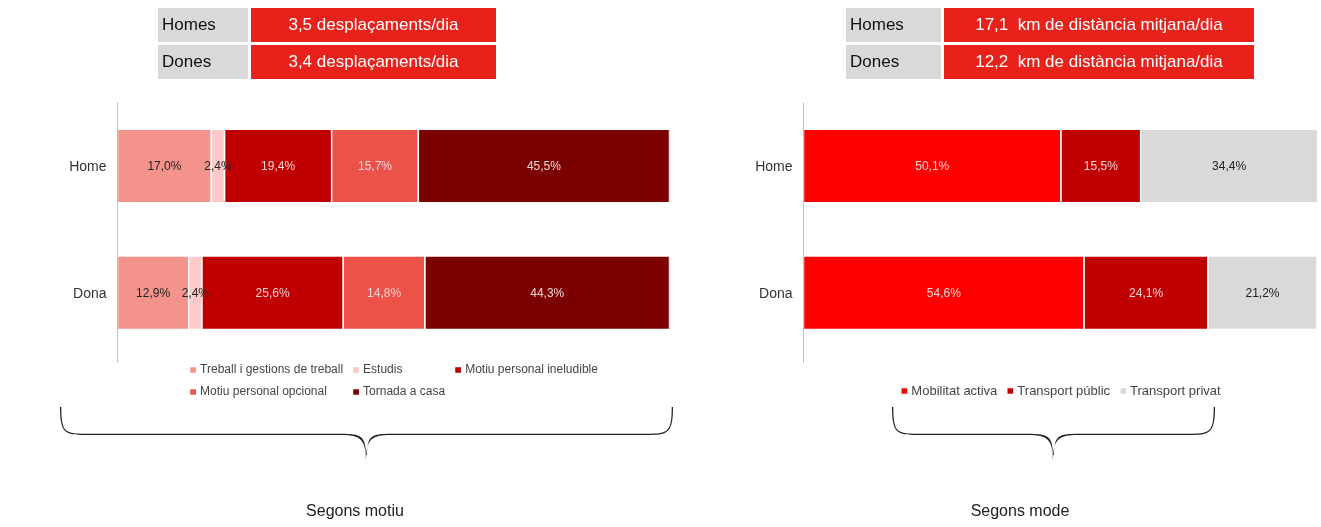  What do you see at coordinates (1101, 165) in the screenshot?
I see `data-label: 15,5%` at bounding box center [1101, 165].